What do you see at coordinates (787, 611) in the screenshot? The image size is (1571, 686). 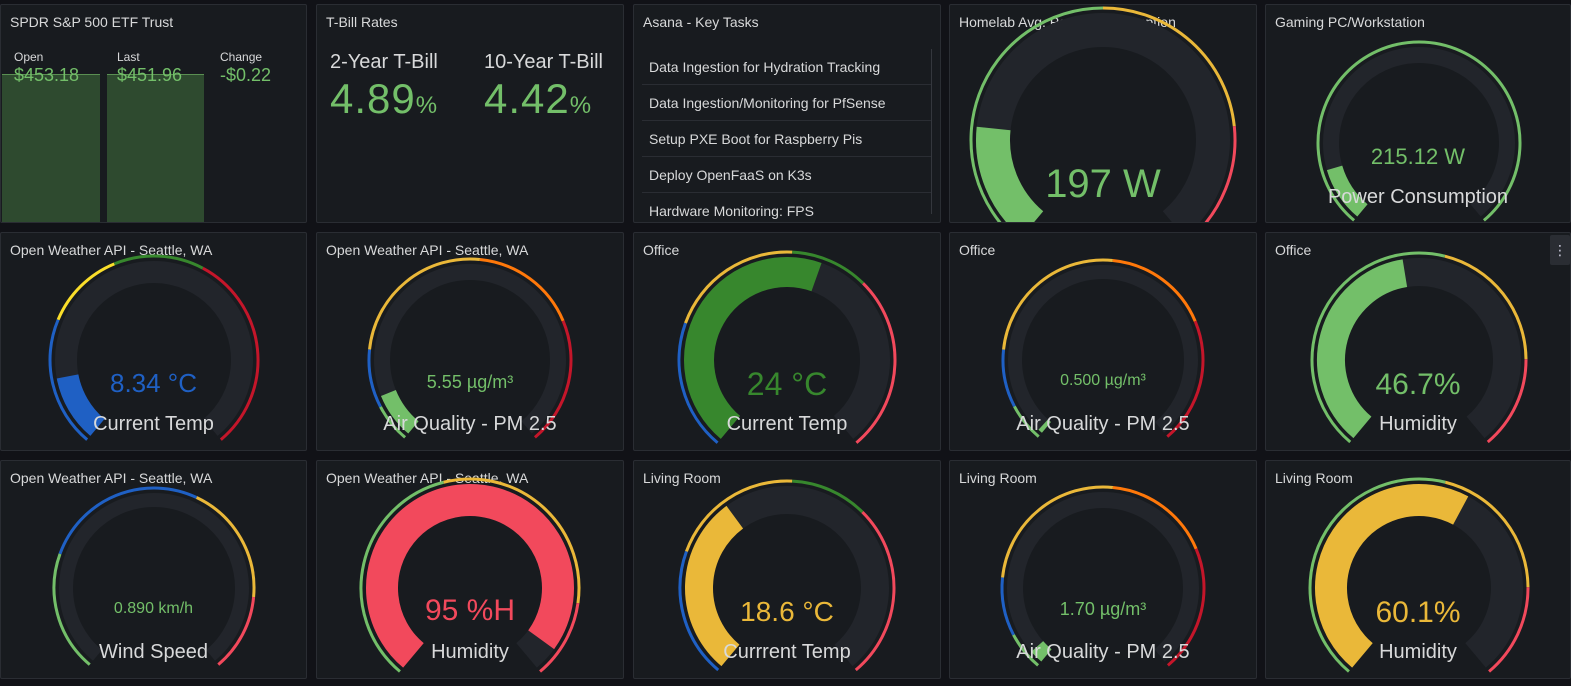 I see `gauge-value: 18.6 °C` at bounding box center [787, 611].